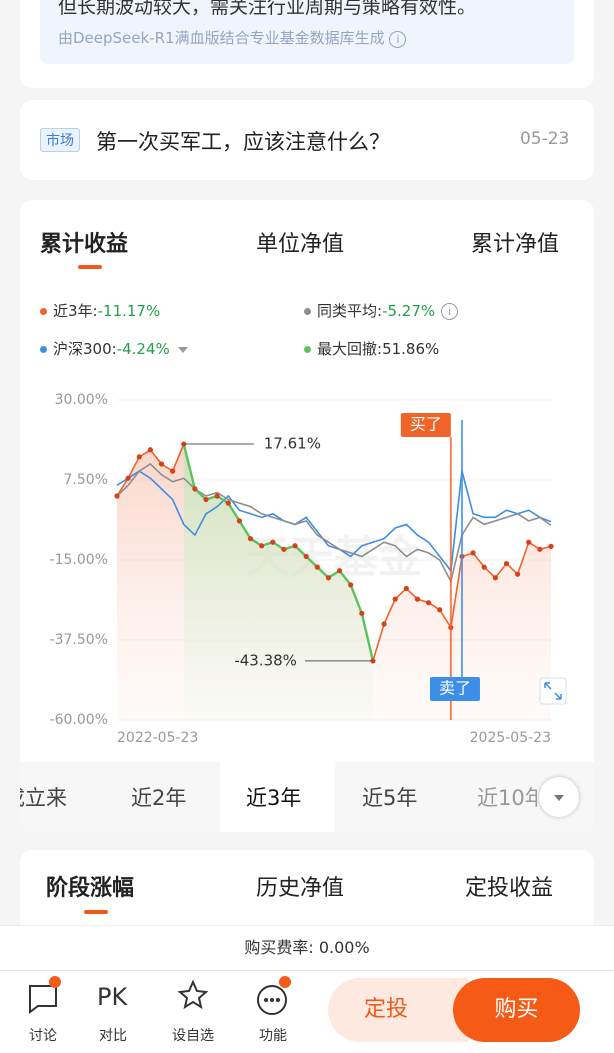 This screenshot has height=1053, width=614. What do you see at coordinates (193, 1036) in the screenshot?
I see `nav-label: 设自选` at bounding box center [193, 1036].